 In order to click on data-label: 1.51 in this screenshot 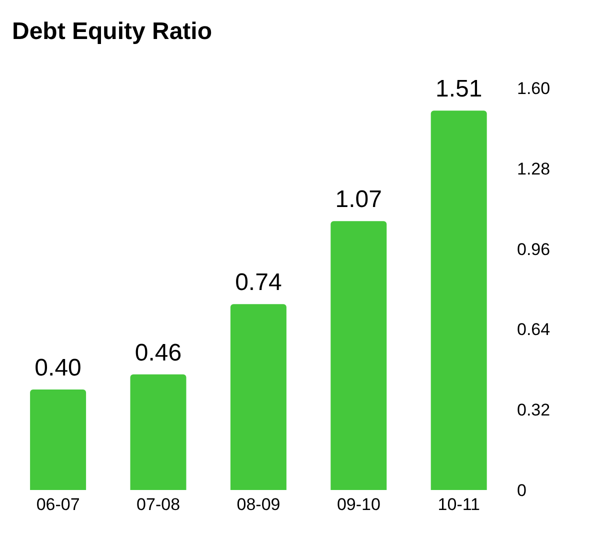, I will do `click(458, 89)`.